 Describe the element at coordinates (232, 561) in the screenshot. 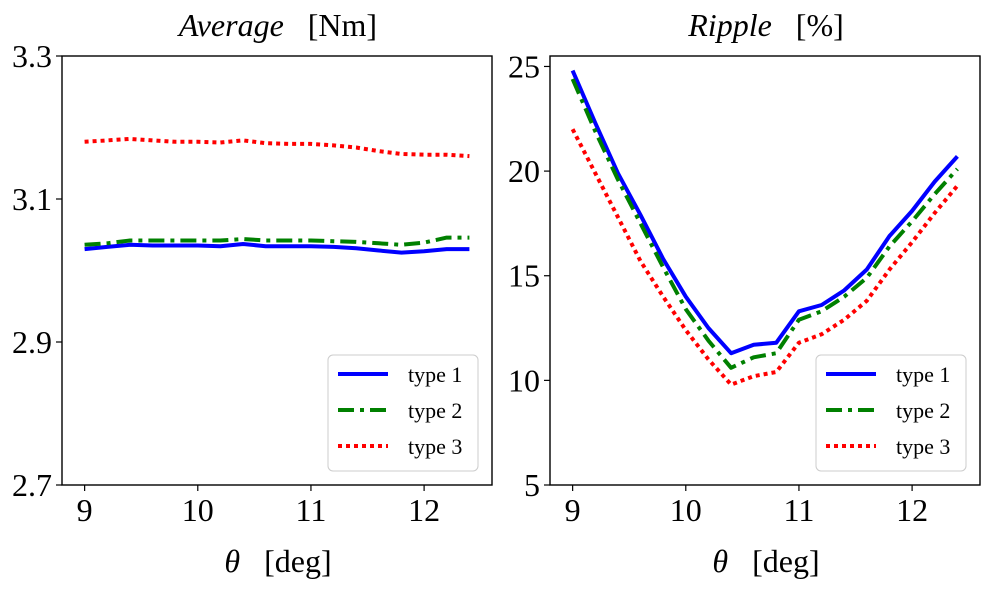

I see `average-xlabel-symbol: θ` at that location.